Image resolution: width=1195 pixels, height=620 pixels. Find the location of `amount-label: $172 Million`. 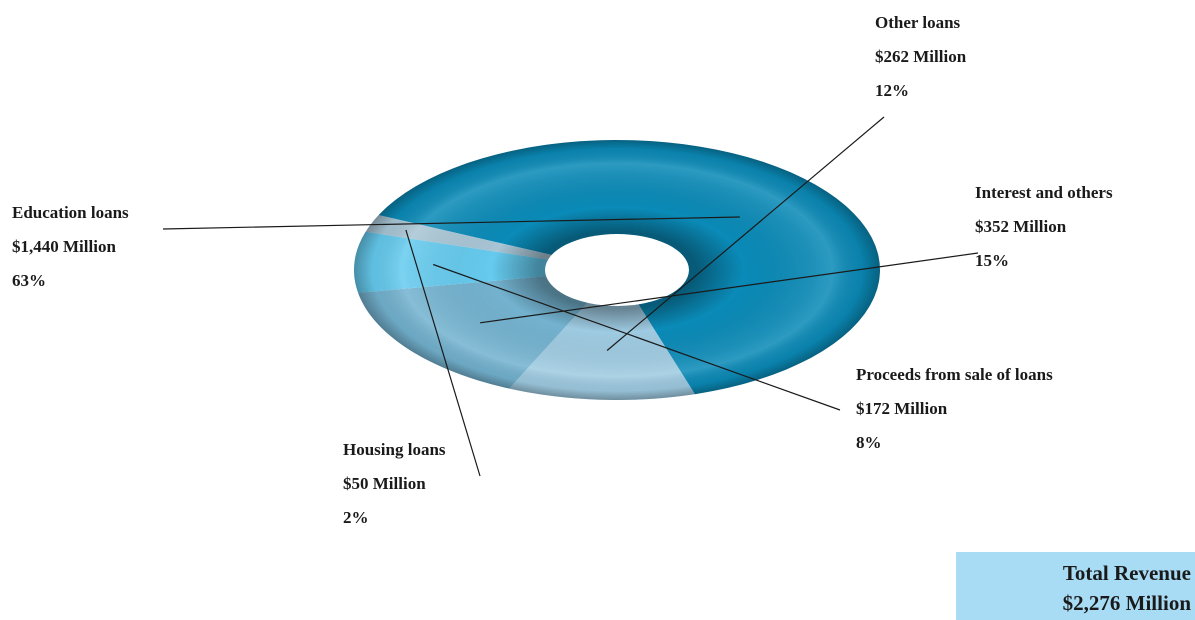

amount-label: $172 Million is located at coordinates (902, 408).